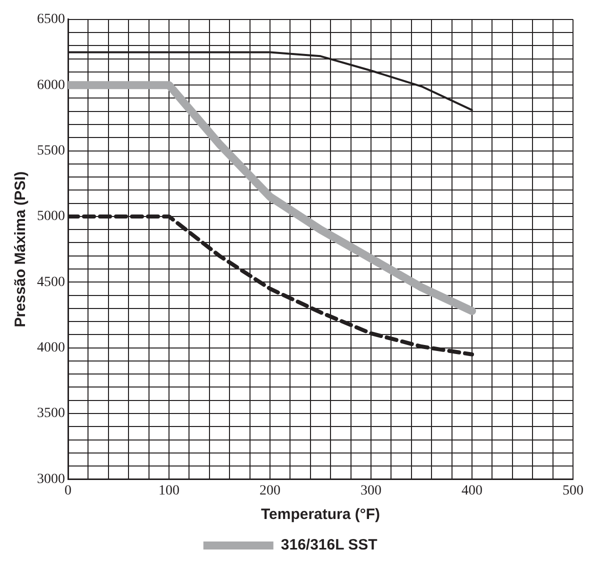 The width and height of the screenshot is (603, 573). What do you see at coordinates (320, 515) in the screenshot?
I see `x-axis-title: Temperatura (°F)` at bounding box center [320, 515].